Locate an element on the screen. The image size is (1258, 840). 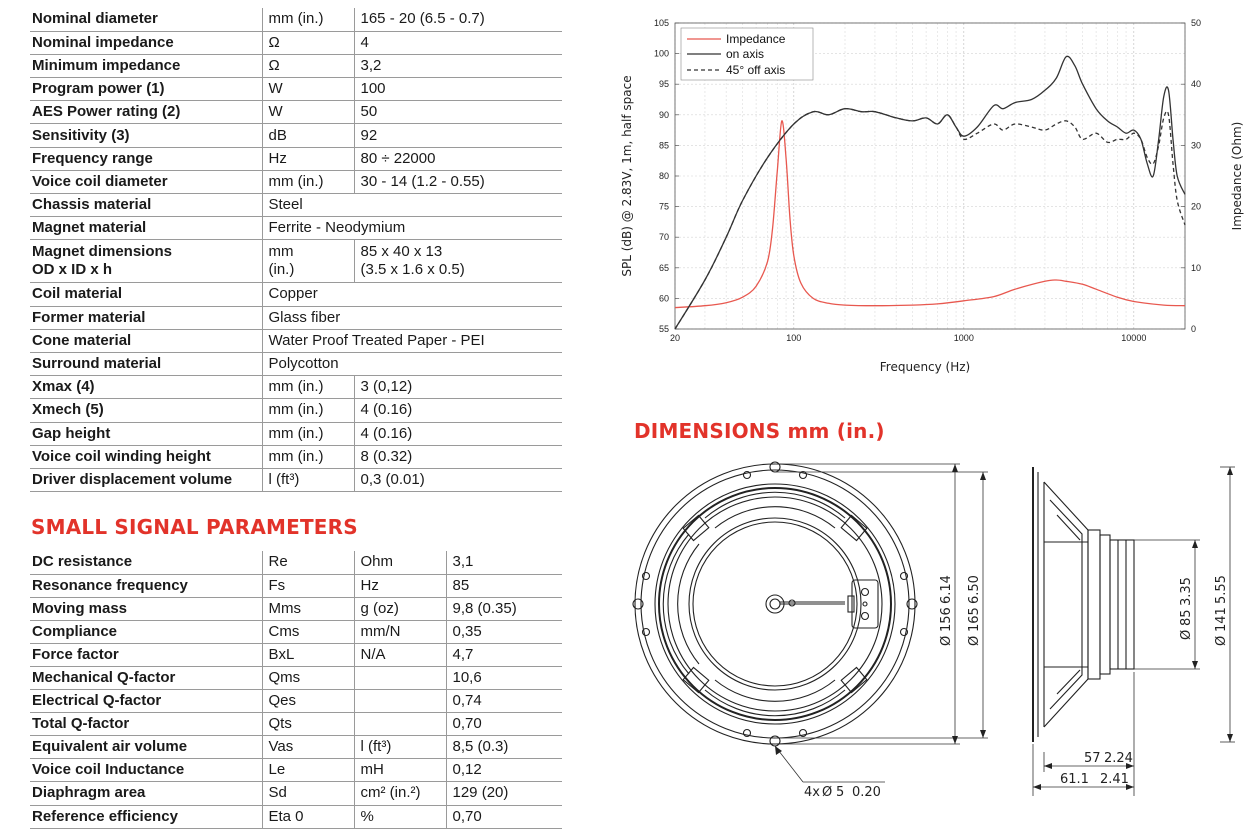
param-value: 85 is located at coordinates (503, 586).